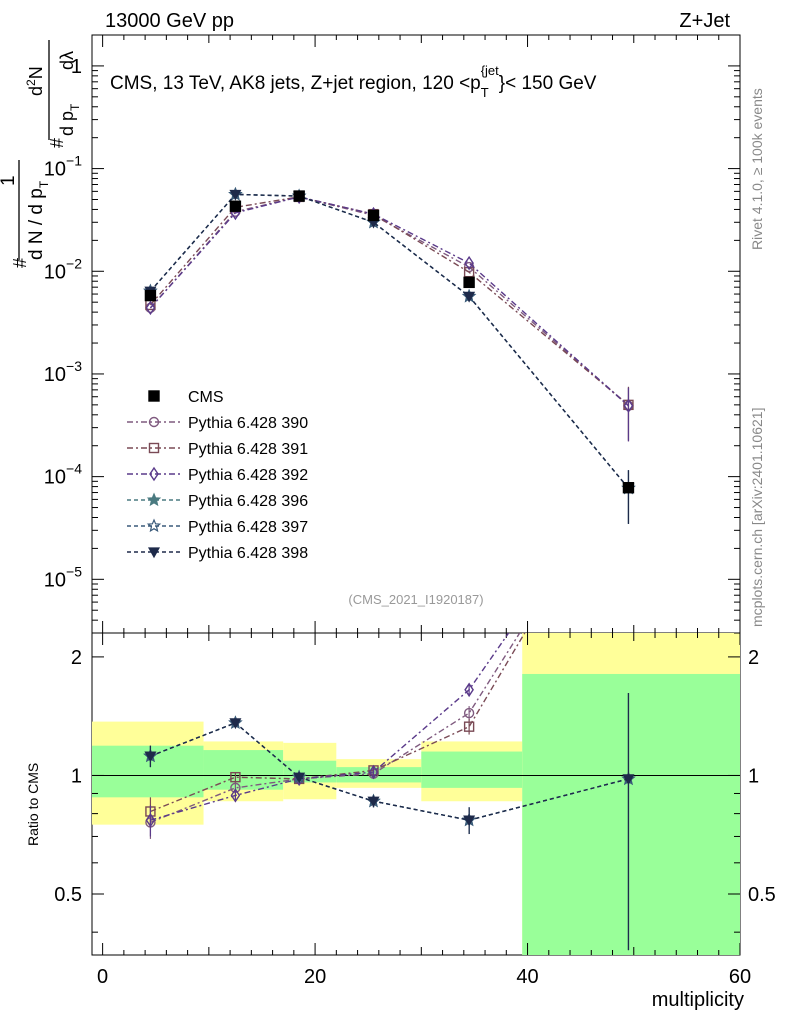 The height and width of the screenshot is (1029, 786). I want to click on y-tick-label: 10⁻⁵, so click(63, 577).